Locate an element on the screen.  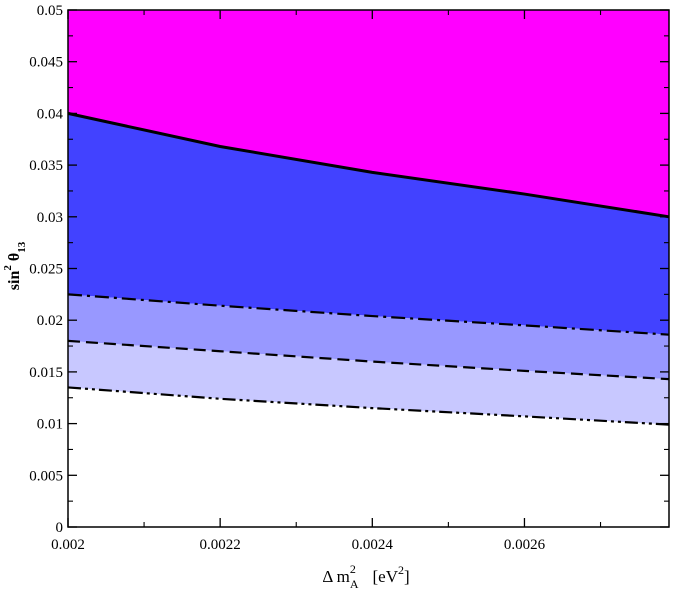
y-tick-label: 0.03 is located at coordinates (50, 218).